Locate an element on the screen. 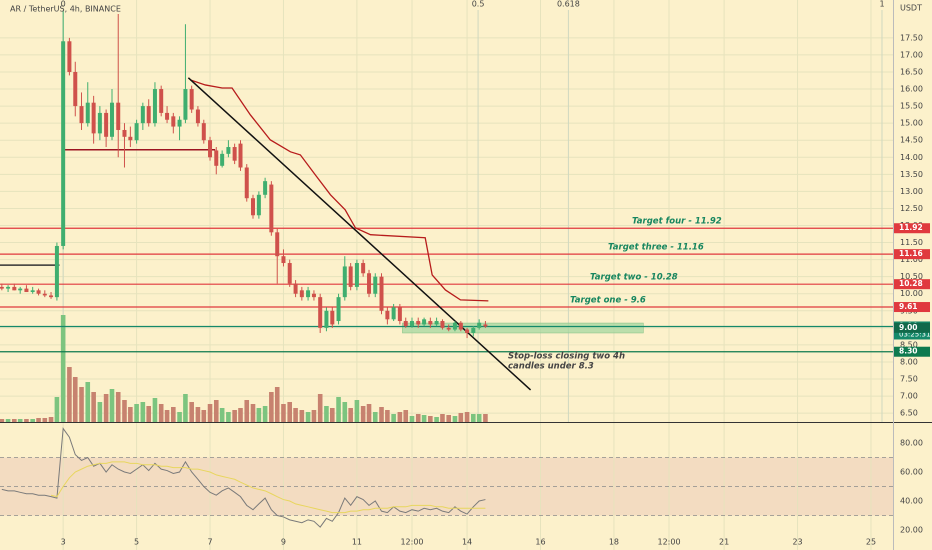 This screenshot has height=550, width=932. x-tick-label: 9 is located at coordinates (283, 542).